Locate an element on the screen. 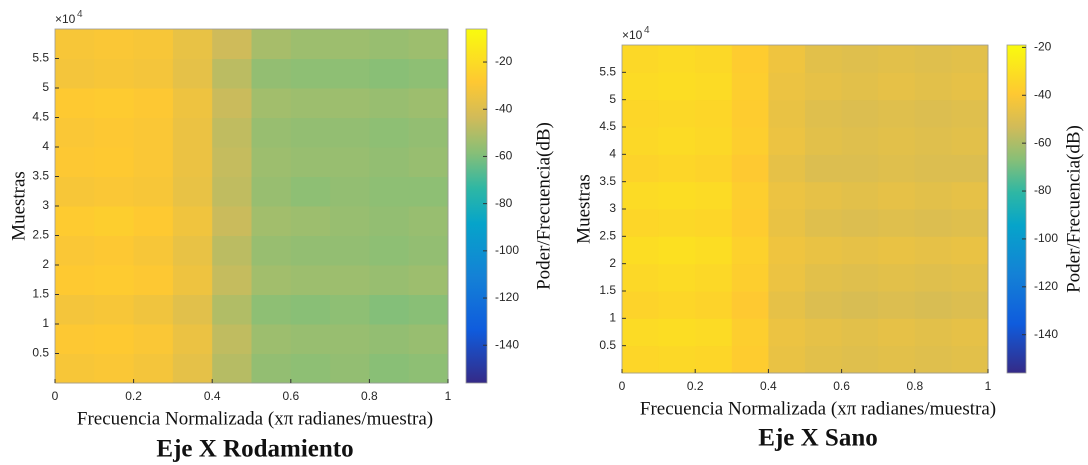  y-tick-label: 5 is located at coordinates (612, 99).